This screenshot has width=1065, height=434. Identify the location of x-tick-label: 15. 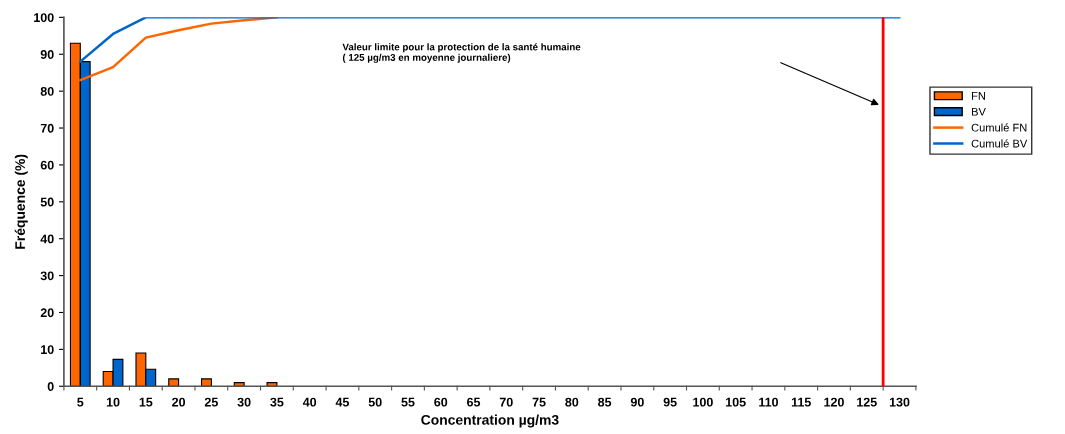
(146, 402).